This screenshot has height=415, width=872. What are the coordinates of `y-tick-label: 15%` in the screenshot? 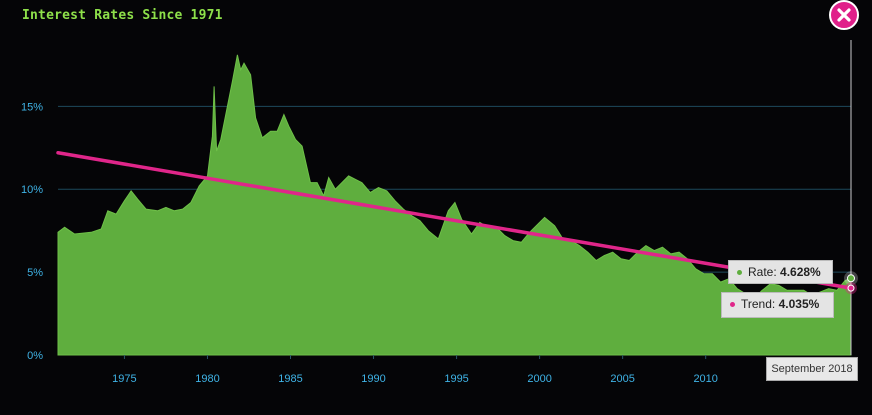 It's located at (32, 107).